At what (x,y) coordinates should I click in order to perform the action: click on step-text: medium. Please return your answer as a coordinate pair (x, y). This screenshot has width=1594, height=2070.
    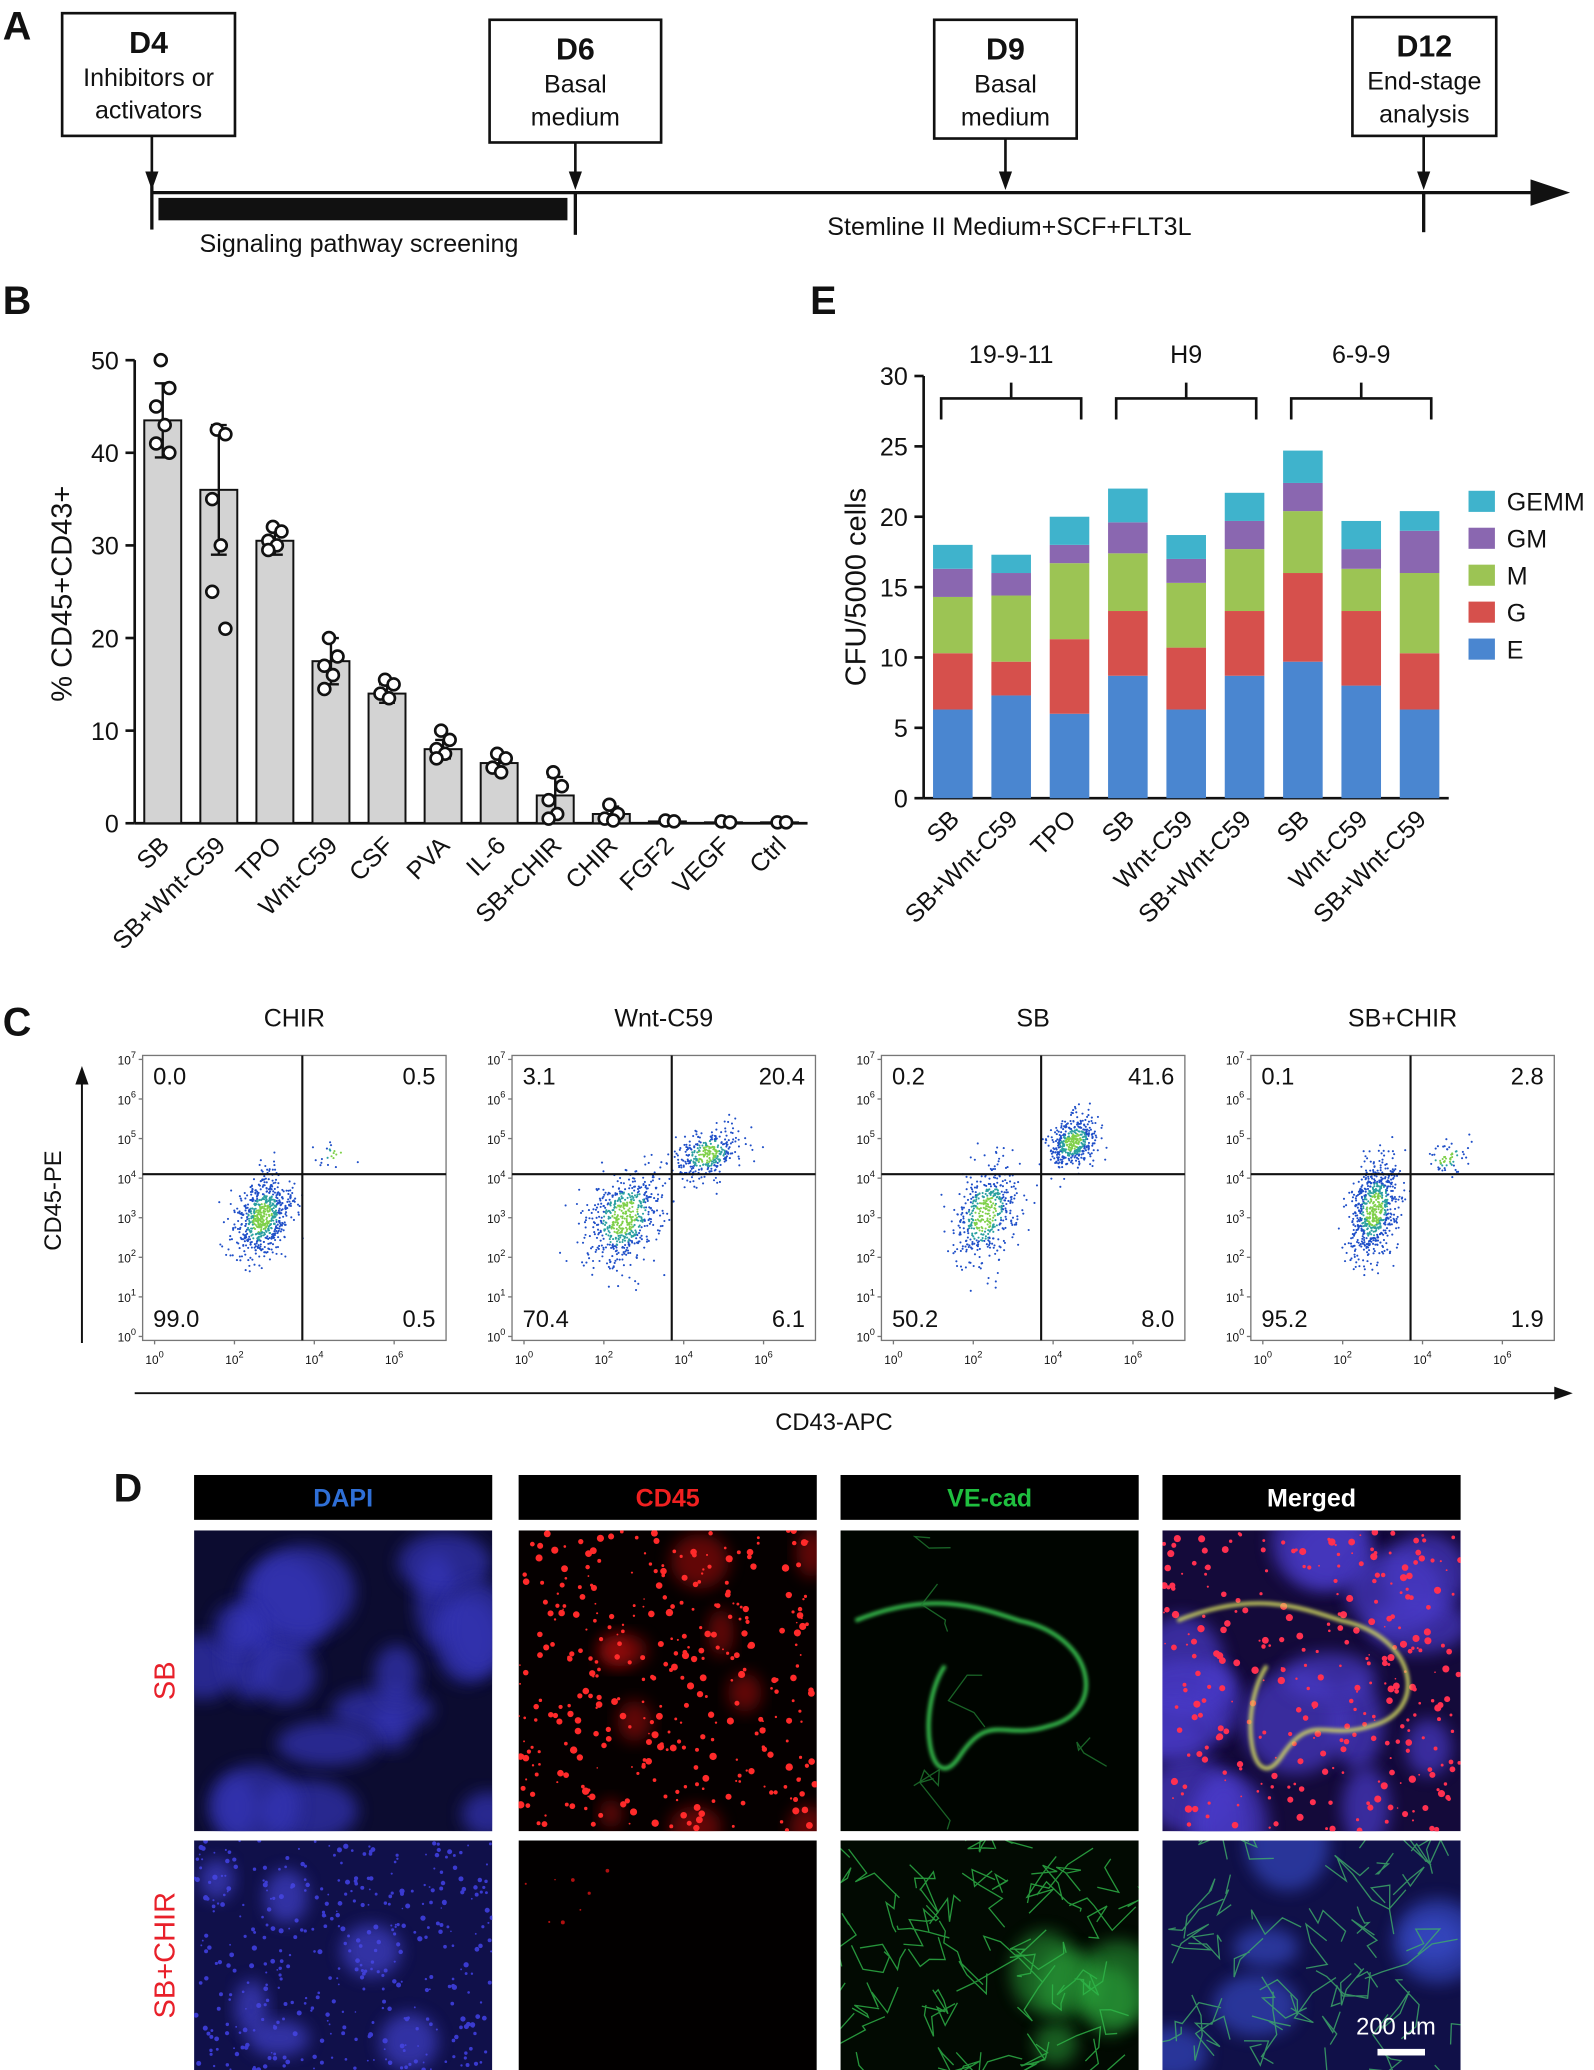
    Looking at the image, I should click on (575, 117).